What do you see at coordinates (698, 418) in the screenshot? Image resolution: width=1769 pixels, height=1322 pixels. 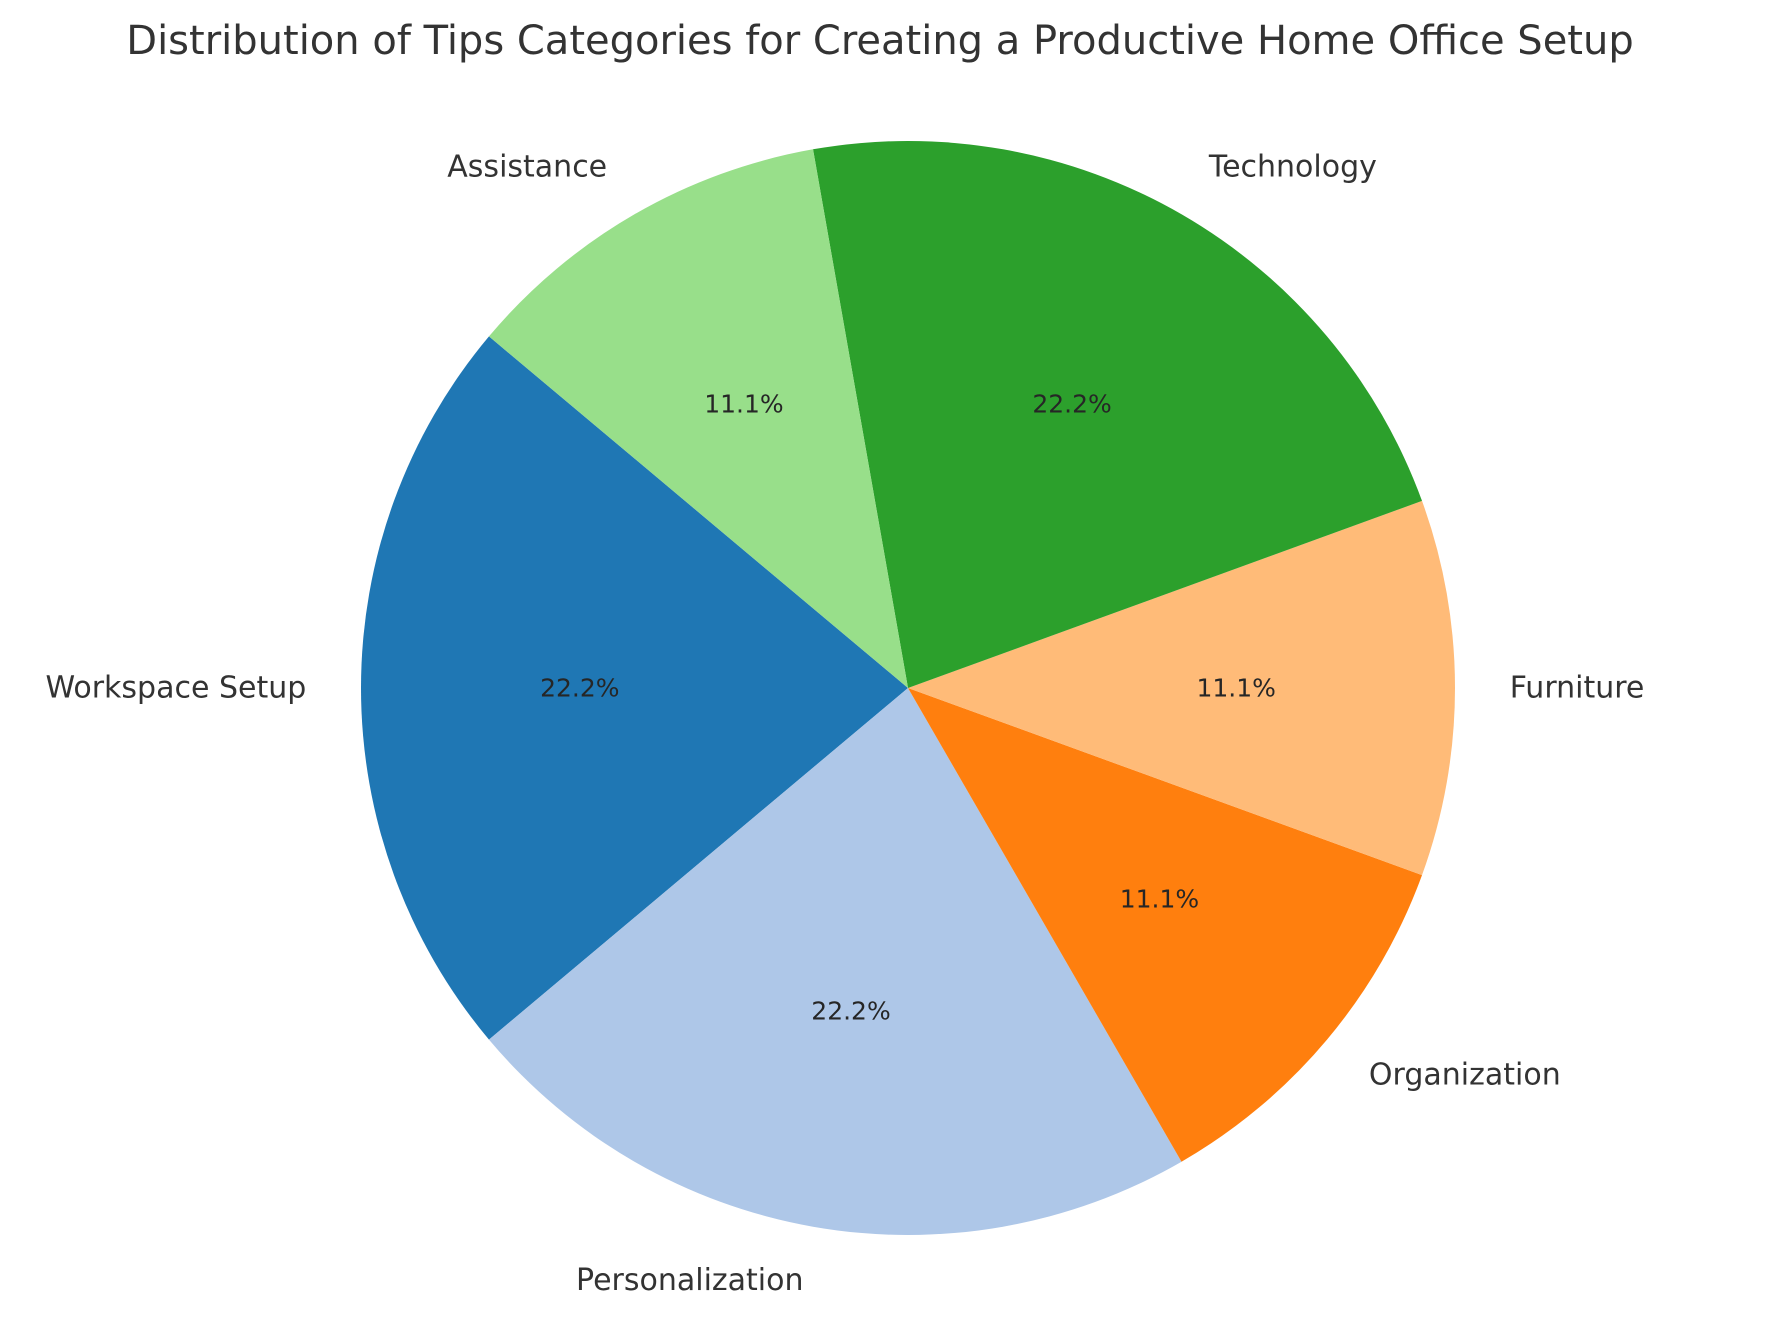 I see `pie-slice-assistance` at bounding box center [698, 418].